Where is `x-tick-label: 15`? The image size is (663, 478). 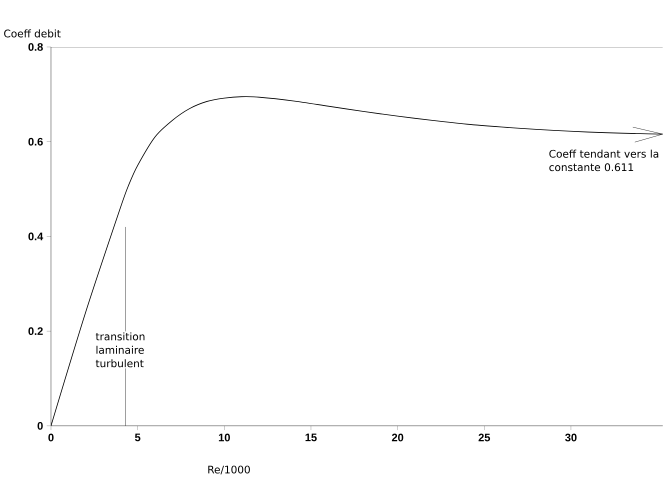 x-tick-label: 15 is located at coordinates (311, 438).